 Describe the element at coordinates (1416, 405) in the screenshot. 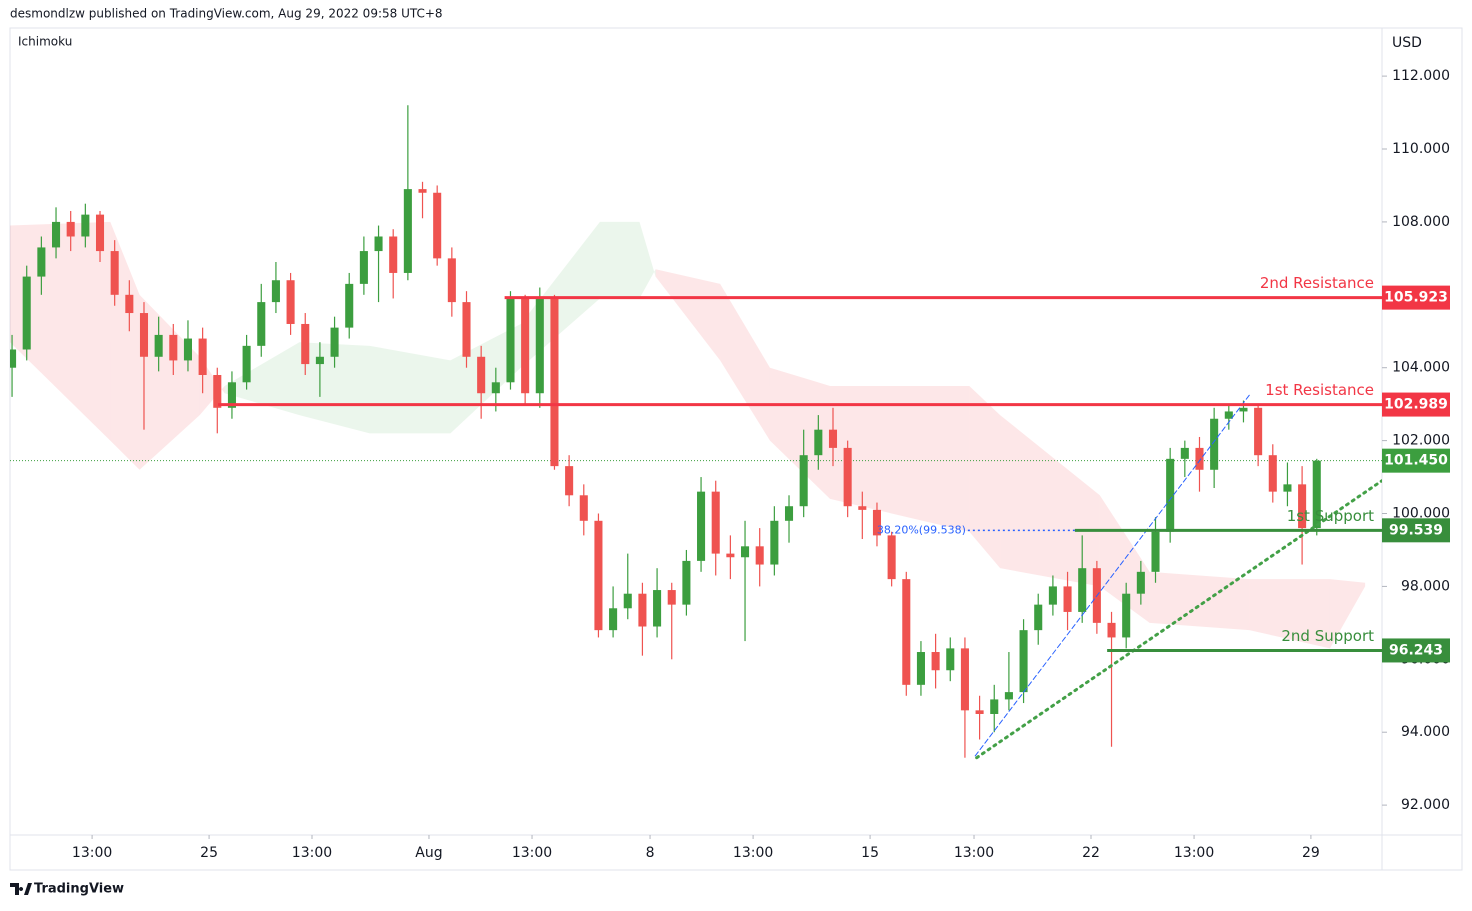

I see `level-value: 102.989` at that location.